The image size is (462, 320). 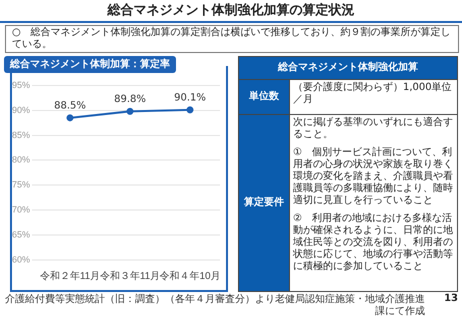 I want to click on text: 介護給付費等実態統計（旧：調査）（各年４月審査分）より老健局認知症施策・地域介護推進課にて作成, so click(x=215, y=306).